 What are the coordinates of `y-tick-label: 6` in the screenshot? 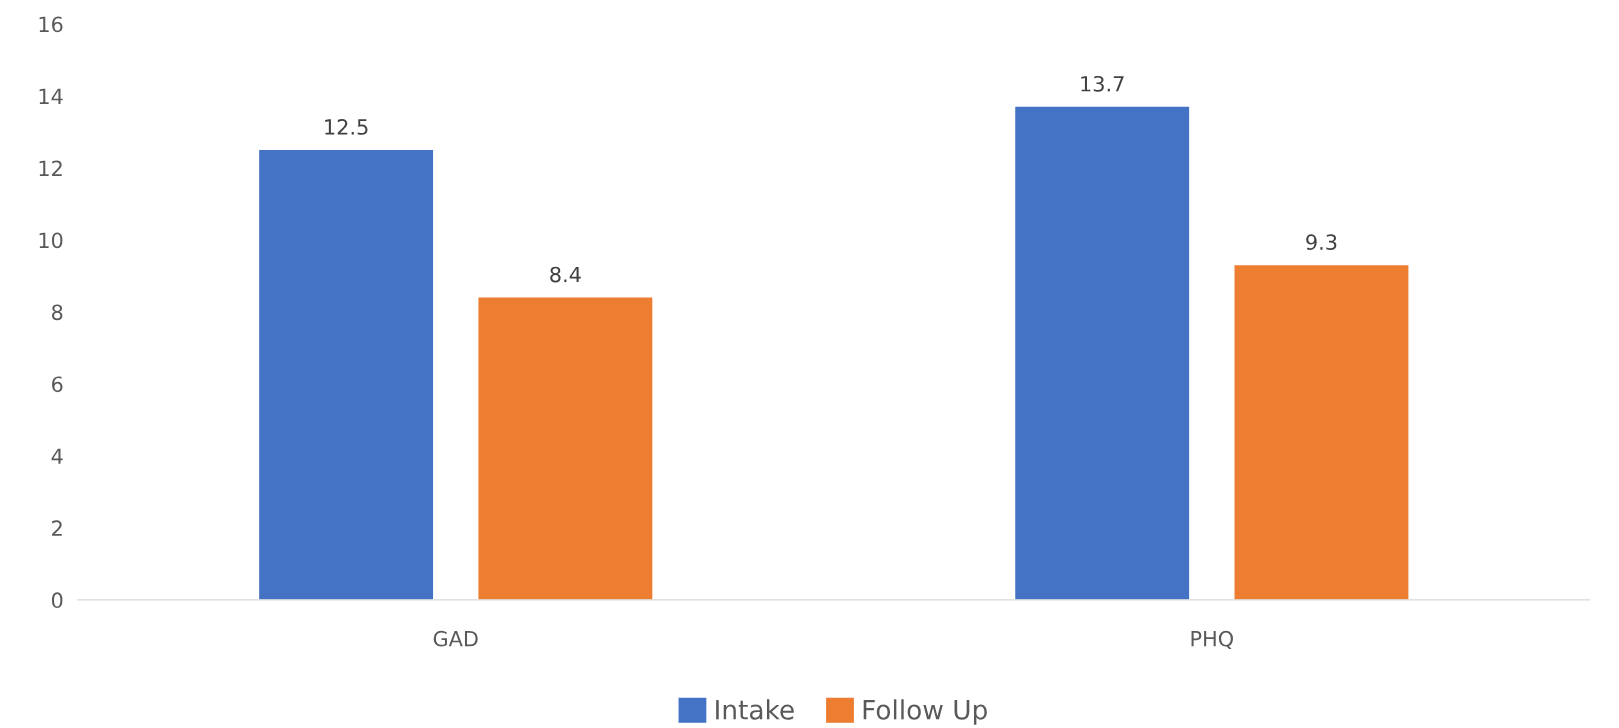 It's located at (57, 384).